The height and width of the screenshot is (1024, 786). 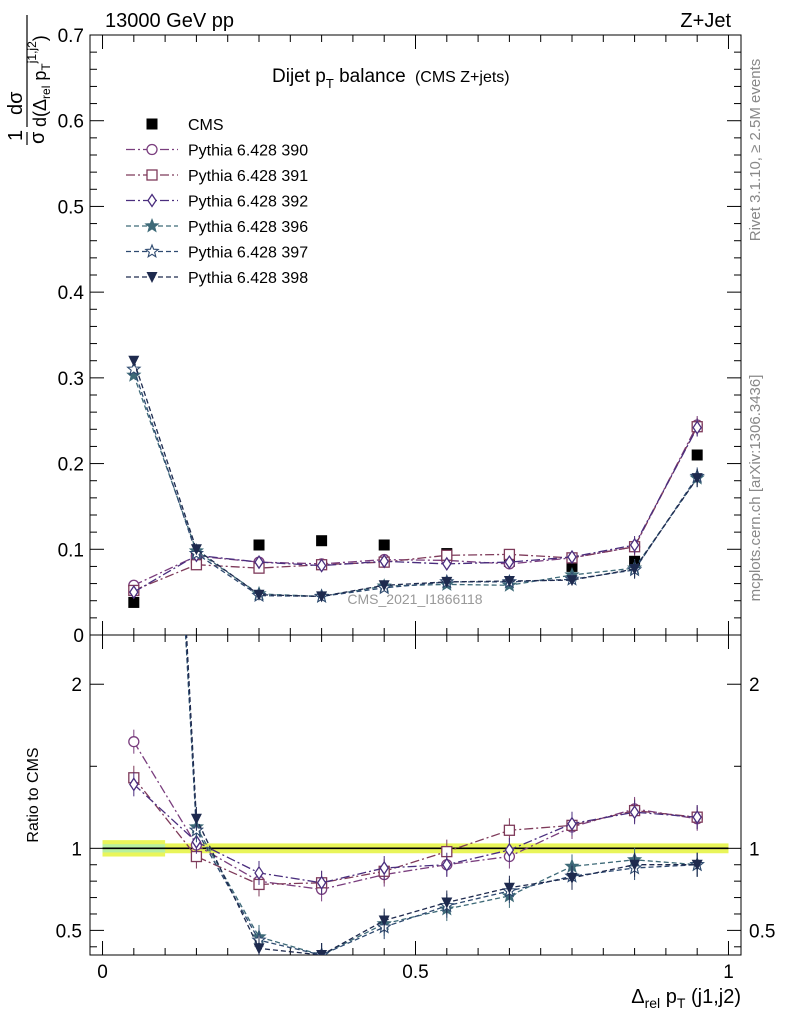 What do you see at coordinates (415, 848) in the screenshot?
I see `ratio-reference-band` at bounding box center [415, 848].